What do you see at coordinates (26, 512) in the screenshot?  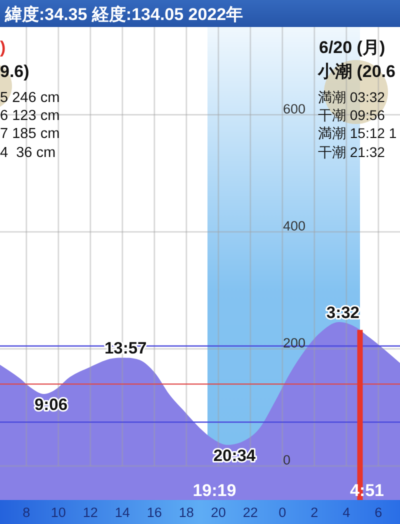 I see `x-tick-label: 8` at bounding box center [26, 512].